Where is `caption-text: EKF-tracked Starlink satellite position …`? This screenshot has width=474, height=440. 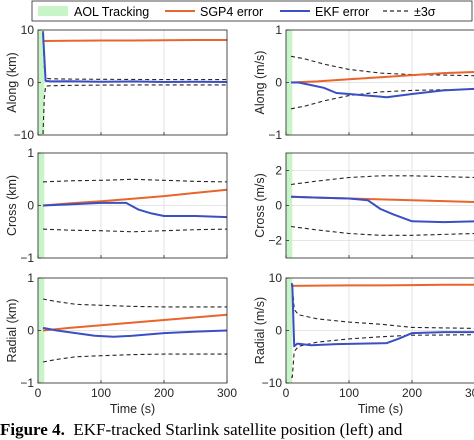 caption-text: EKF-tracked Starlink satellite position … is located at coordinates (238, 429).